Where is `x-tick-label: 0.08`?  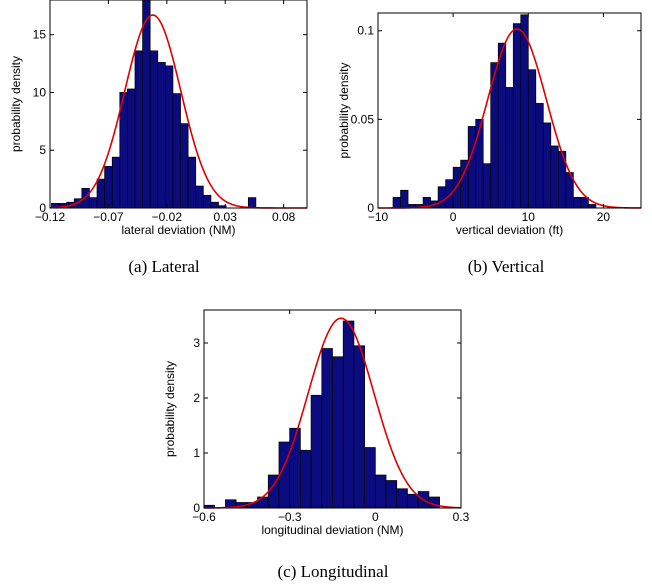
x-tick-label: 0.08 is located at coordinates (284, 217).